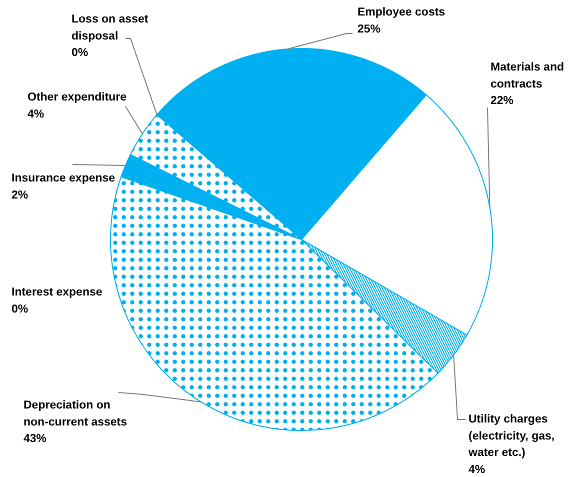  What do you see at coordinates (76, 414) in the screenshot?
I see `slice-label: Depreciation on non-current assets` at bounding box center [76, 414].